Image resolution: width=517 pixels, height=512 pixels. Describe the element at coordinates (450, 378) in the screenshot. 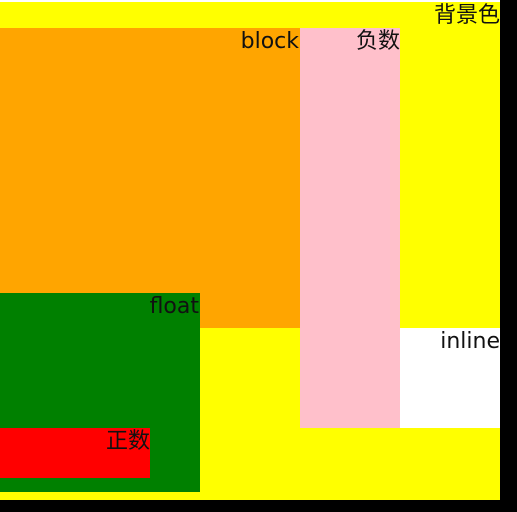

I see `inline-box` at that location.